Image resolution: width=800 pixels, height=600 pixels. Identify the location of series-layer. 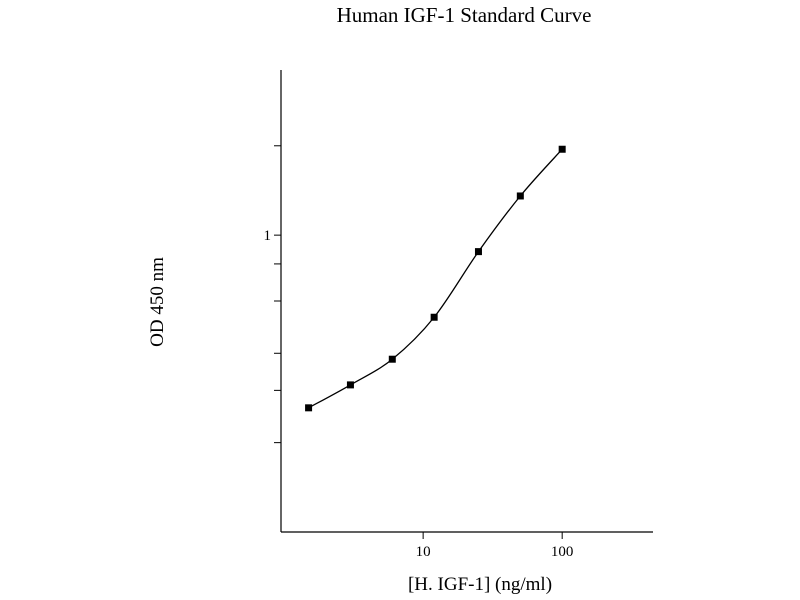
(435, 278).